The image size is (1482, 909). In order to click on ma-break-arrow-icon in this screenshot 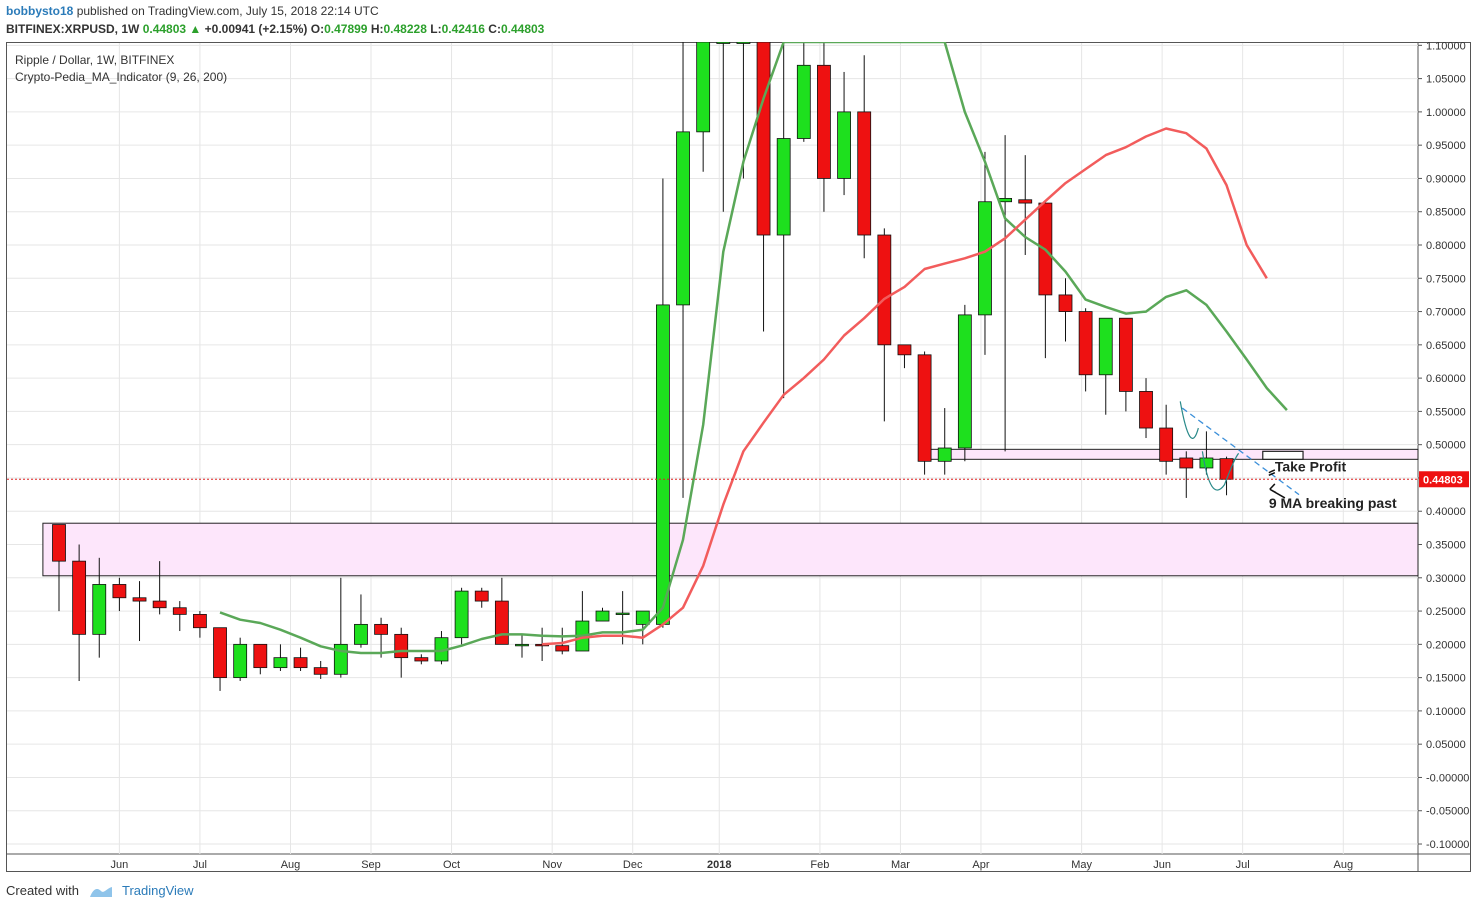, I will do `click(1277, 491)`.